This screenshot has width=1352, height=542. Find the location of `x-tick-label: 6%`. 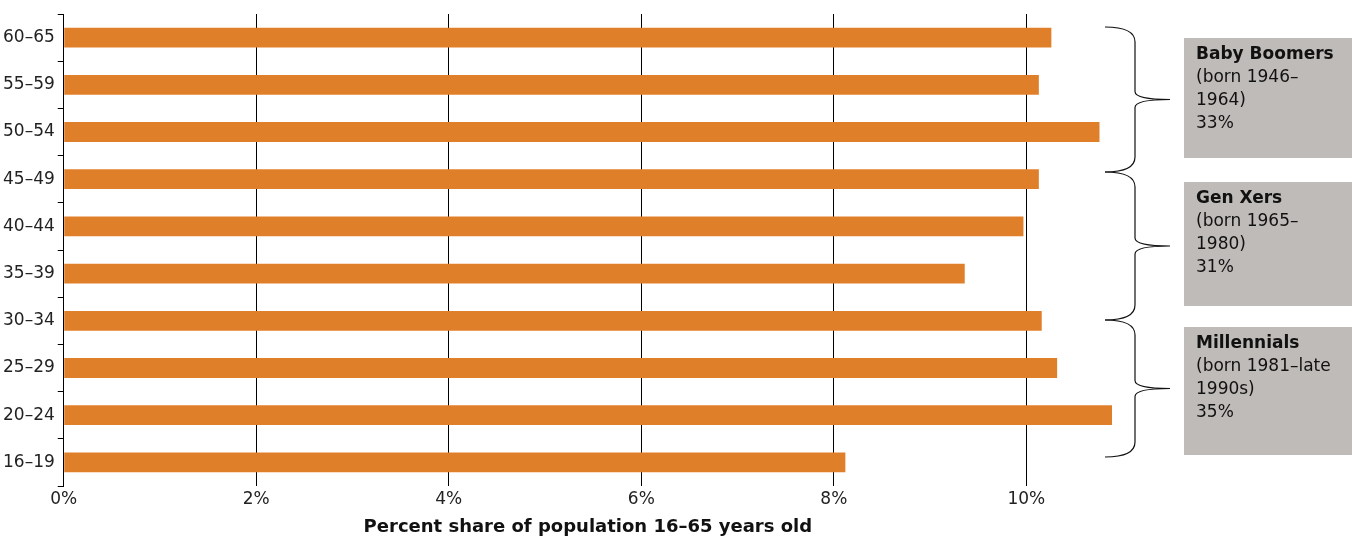

x-tick-label: 6% is located at coordinates (641, 497).